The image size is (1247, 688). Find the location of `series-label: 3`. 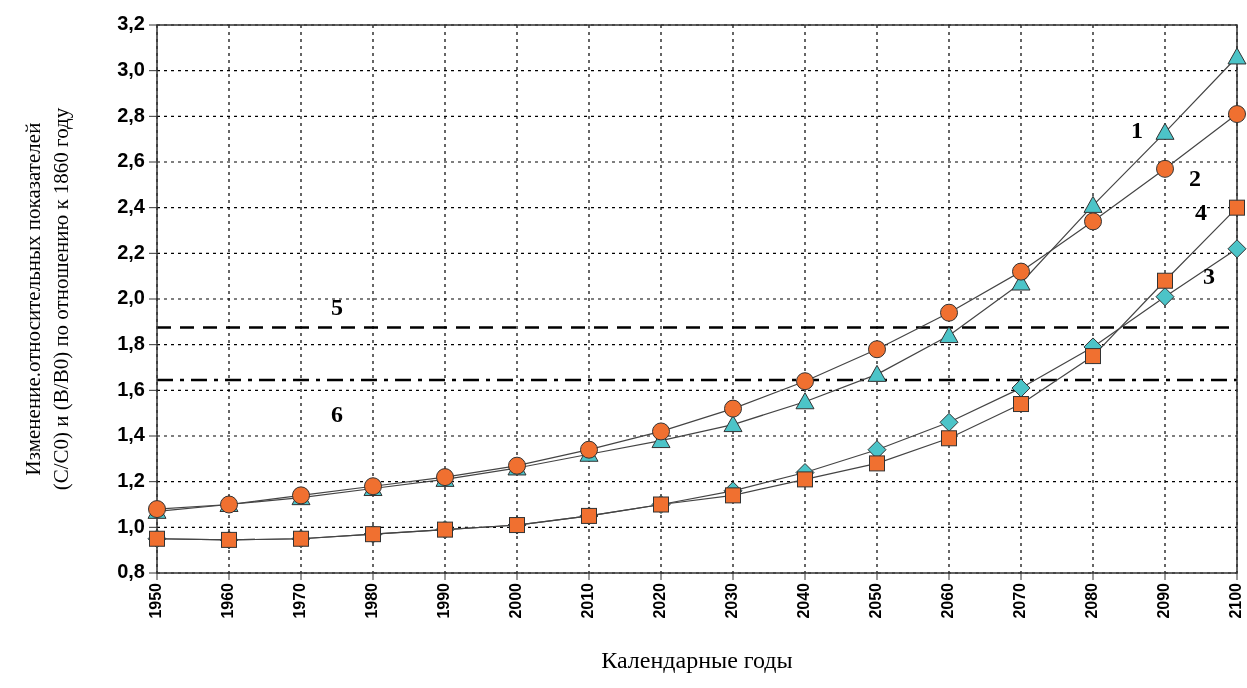

series-label: 3 is located at coordinates (1209, 276).